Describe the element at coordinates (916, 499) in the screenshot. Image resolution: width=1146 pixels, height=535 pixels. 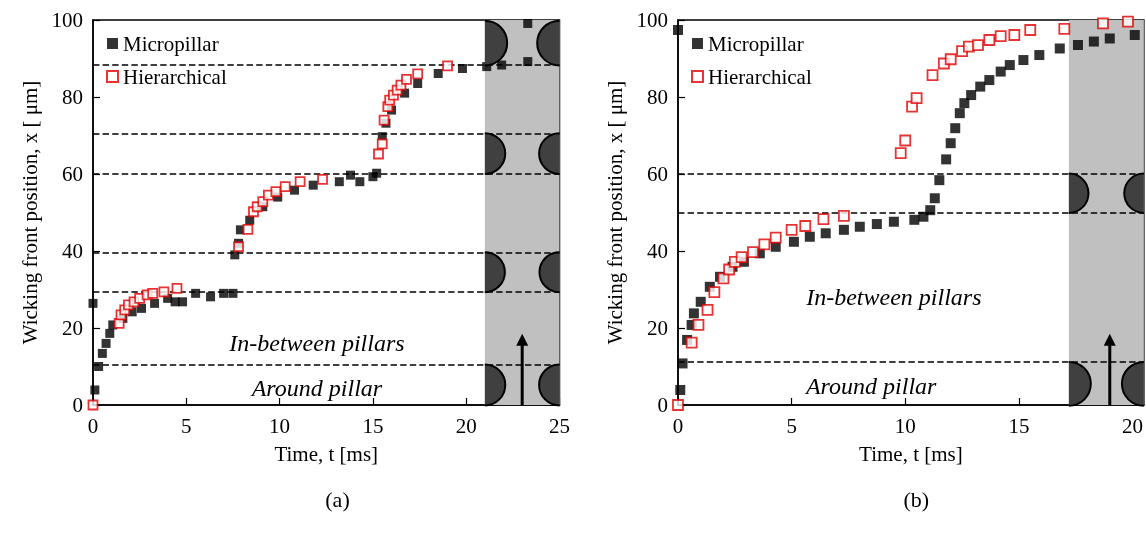
I see `text: (b)` at that location.